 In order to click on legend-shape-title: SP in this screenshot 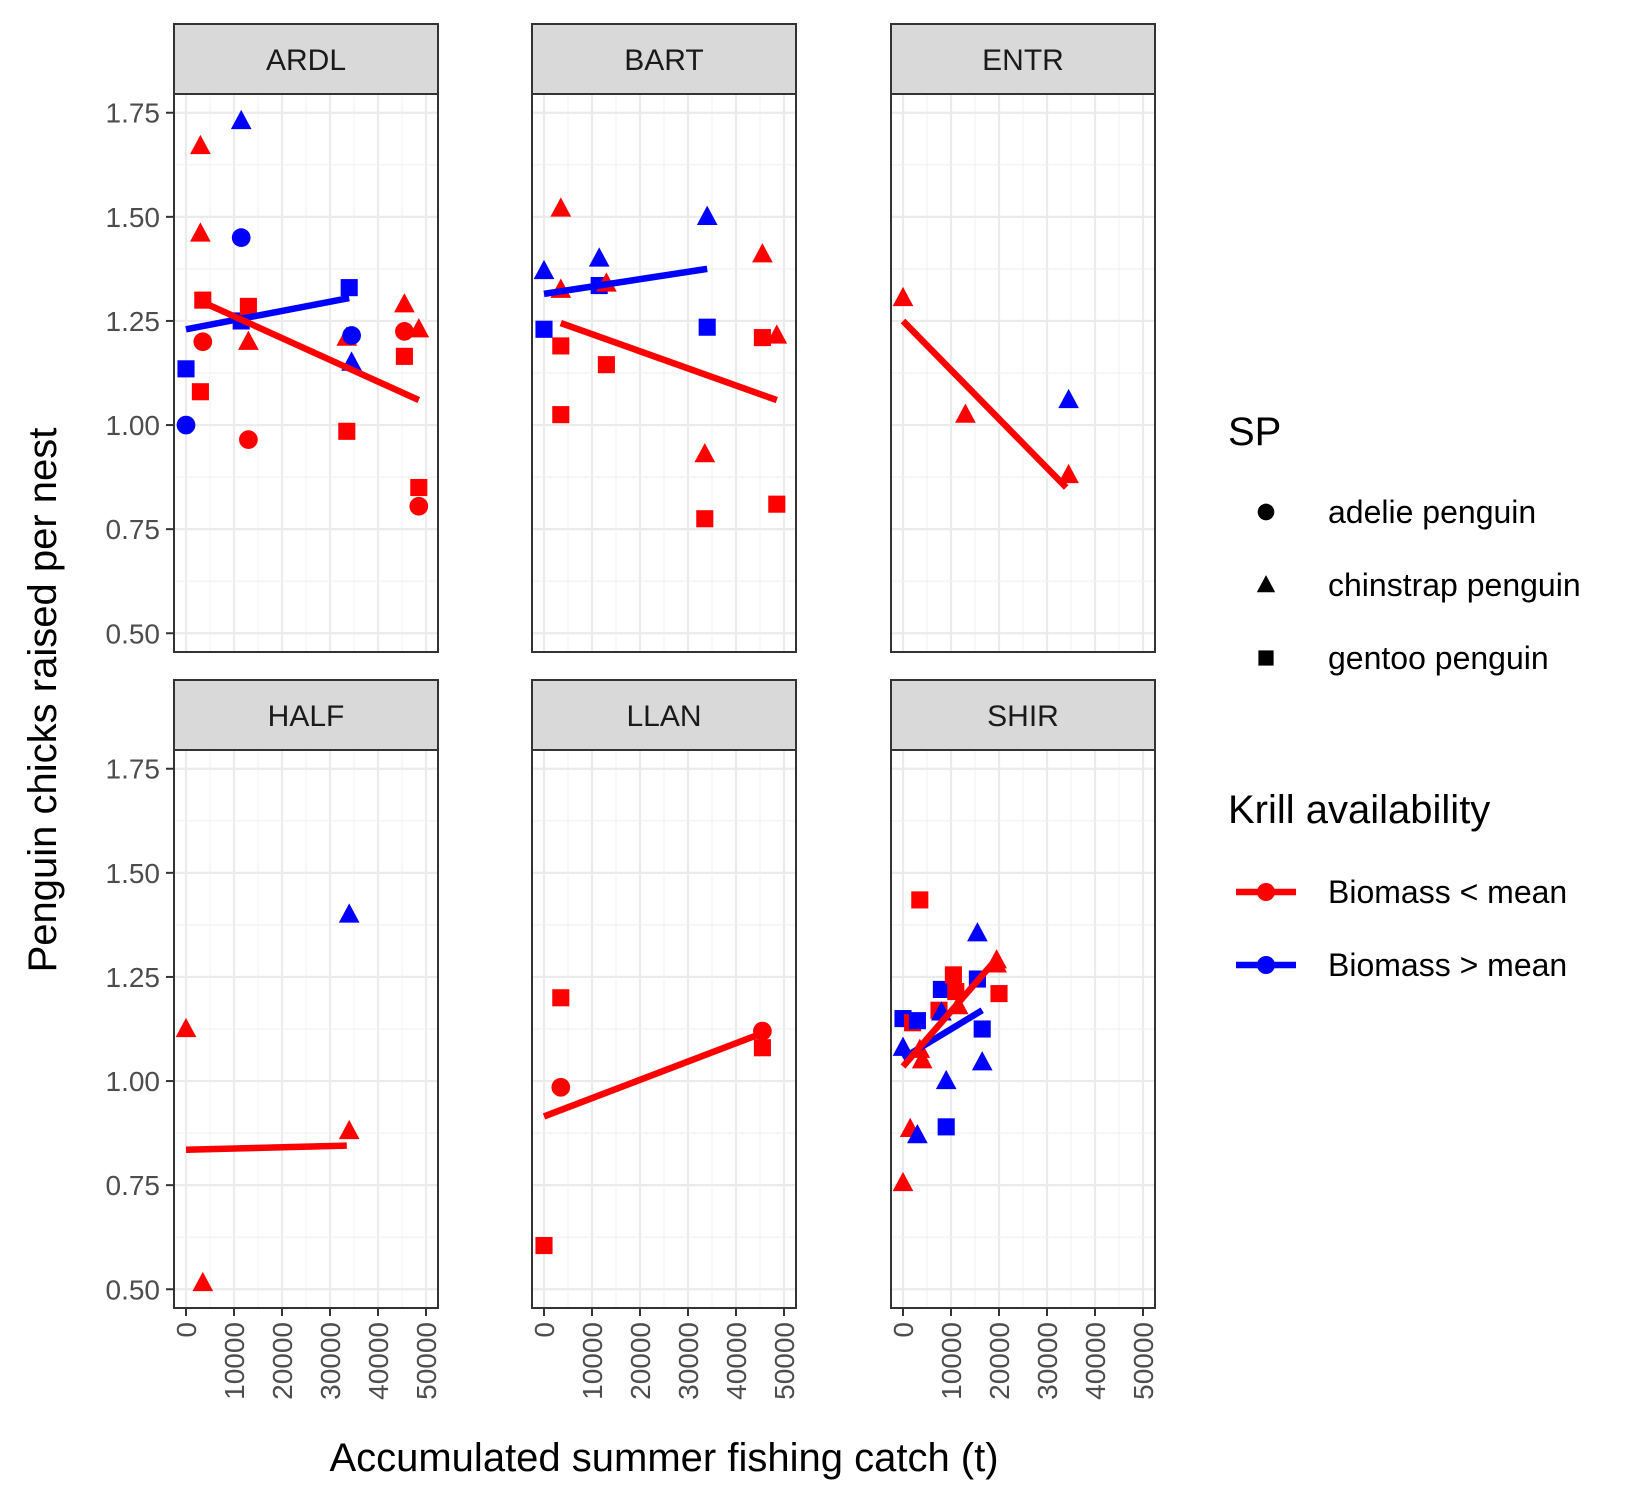, I will do `click(1254, 432)`.